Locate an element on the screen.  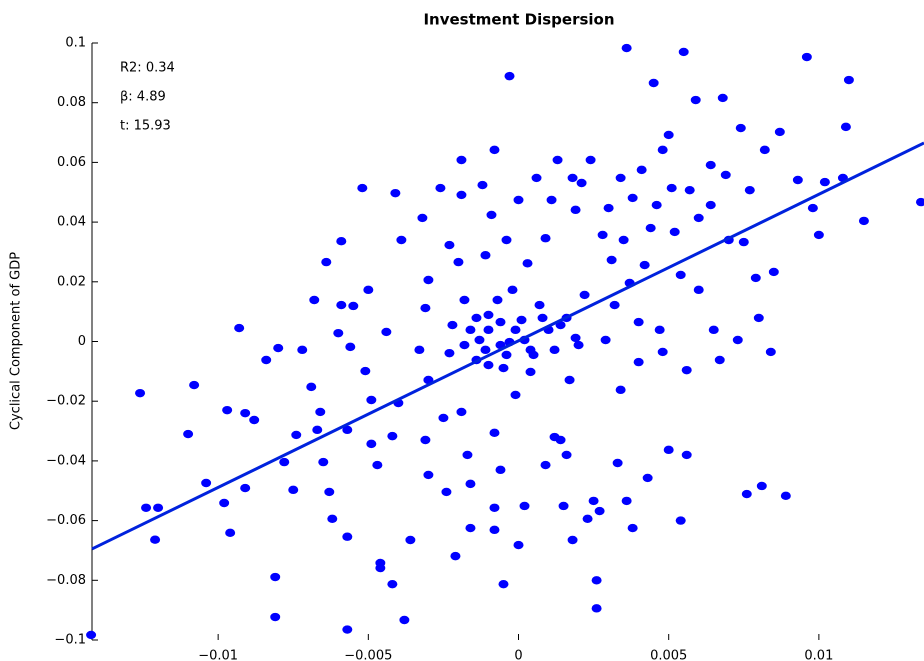
y-tick-label: 0.08 is located at coordinates (71, 102).